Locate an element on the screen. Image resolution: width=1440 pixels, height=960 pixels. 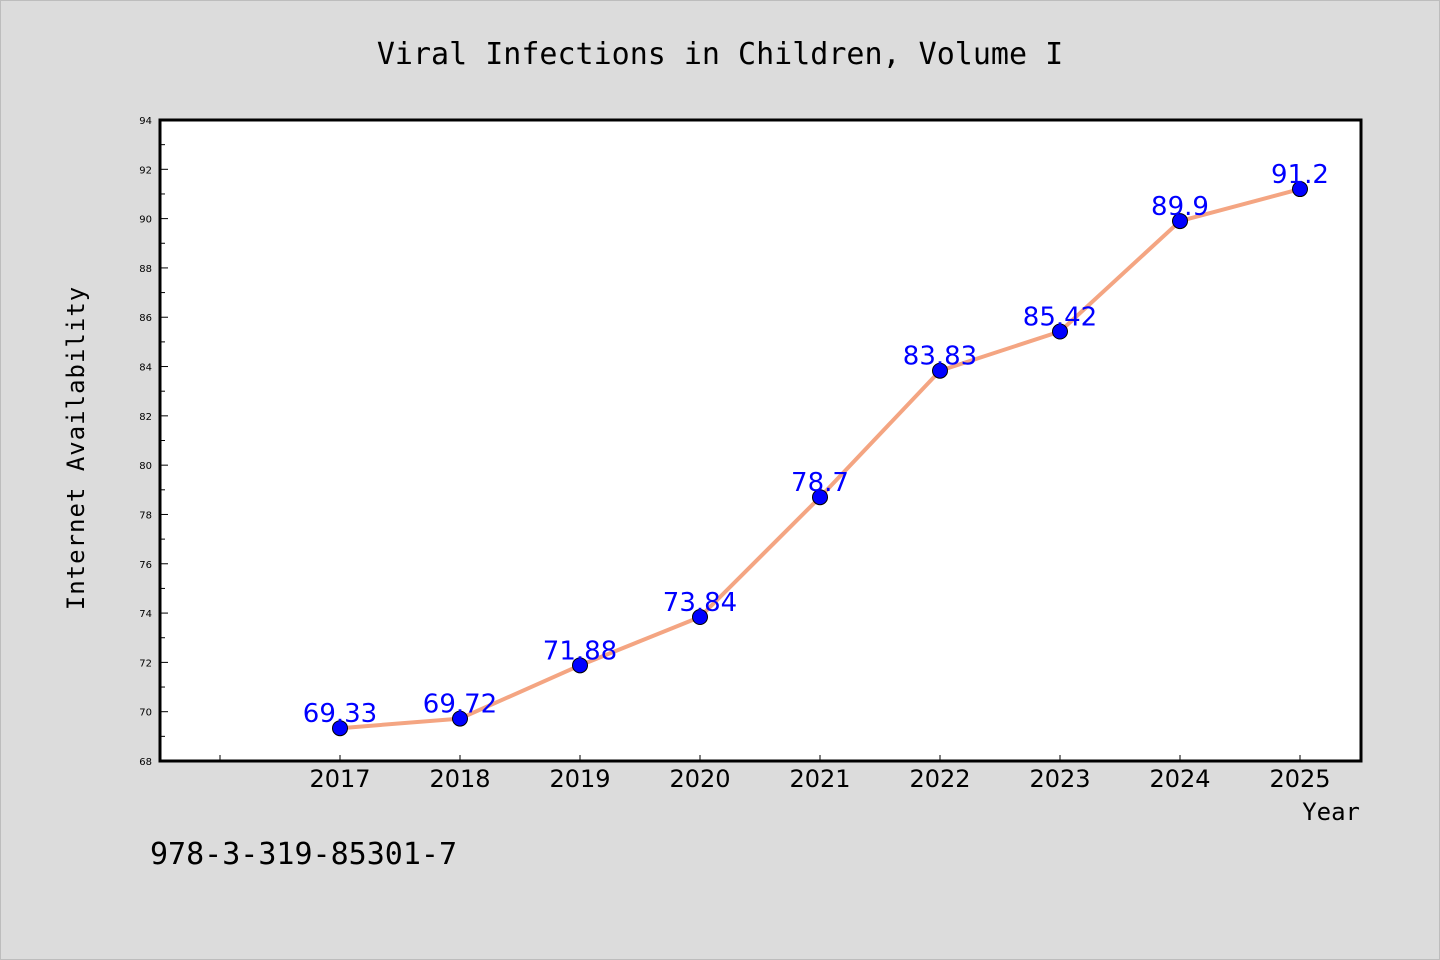
x-tick-label: 2025 is located at coordinates (1299, 779).